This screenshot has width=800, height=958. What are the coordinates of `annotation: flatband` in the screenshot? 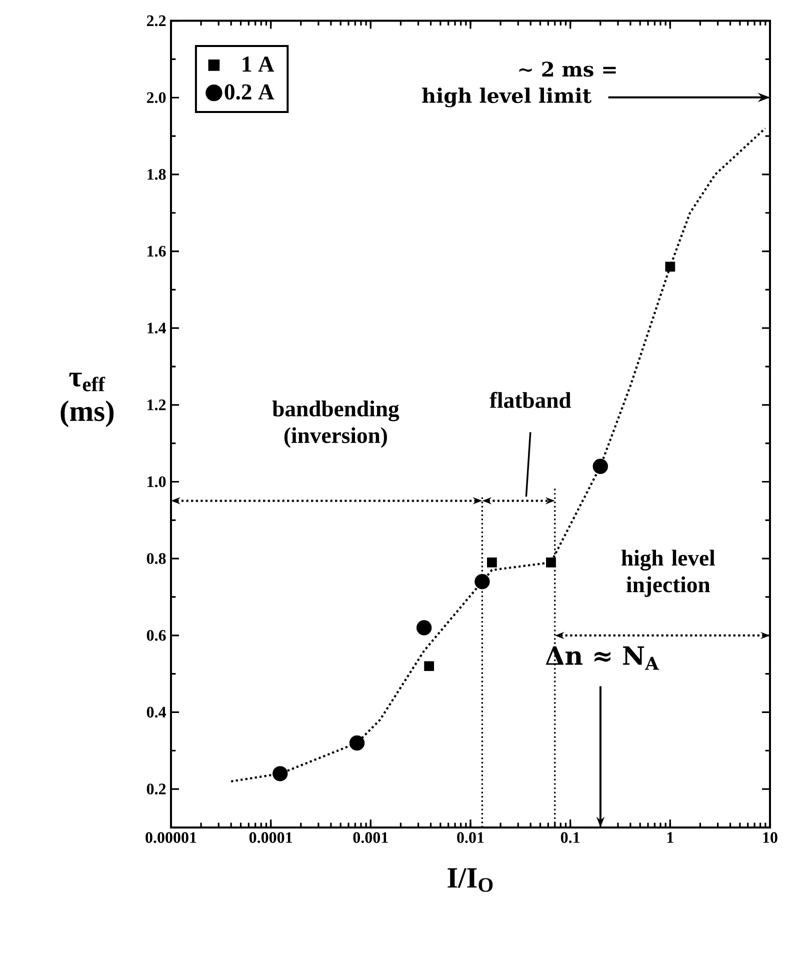 It's located at (531, 400).